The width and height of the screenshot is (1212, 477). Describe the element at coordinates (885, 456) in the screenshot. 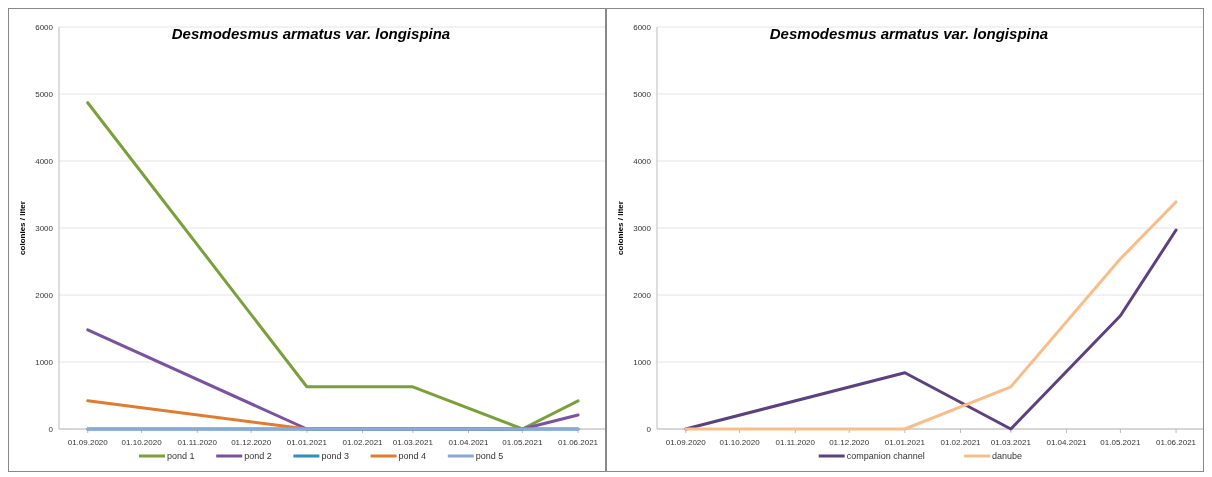

I see `legend-label: companion channel` at that location.